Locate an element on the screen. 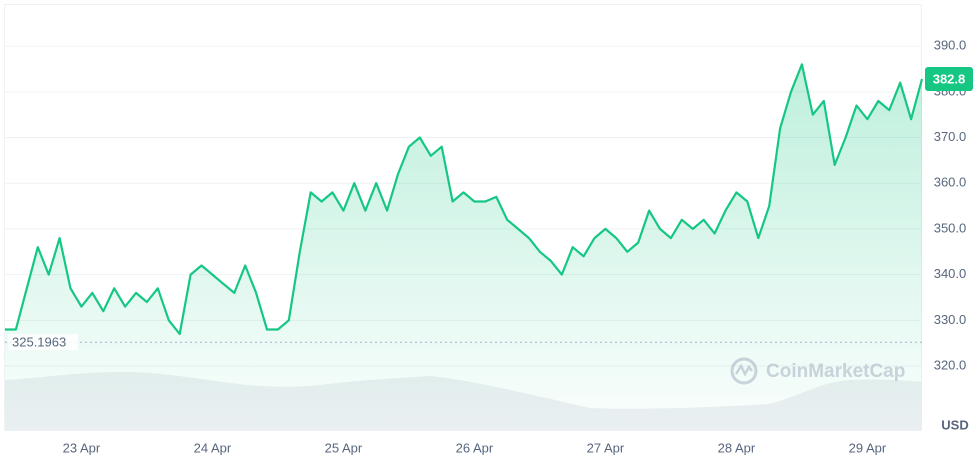  unit-label: USD is located at coordinates (954, 424).